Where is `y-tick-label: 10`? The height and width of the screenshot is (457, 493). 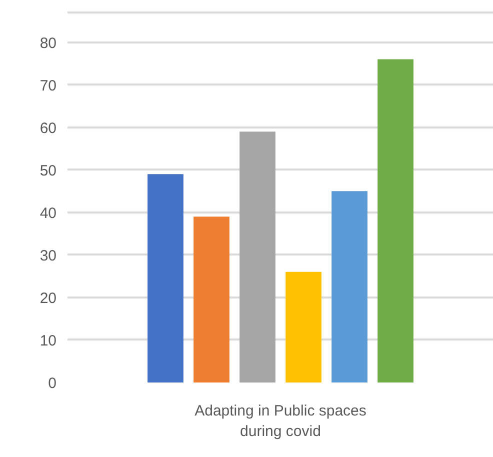
y-tick-label: 10 is located at coordinates (48, 341).